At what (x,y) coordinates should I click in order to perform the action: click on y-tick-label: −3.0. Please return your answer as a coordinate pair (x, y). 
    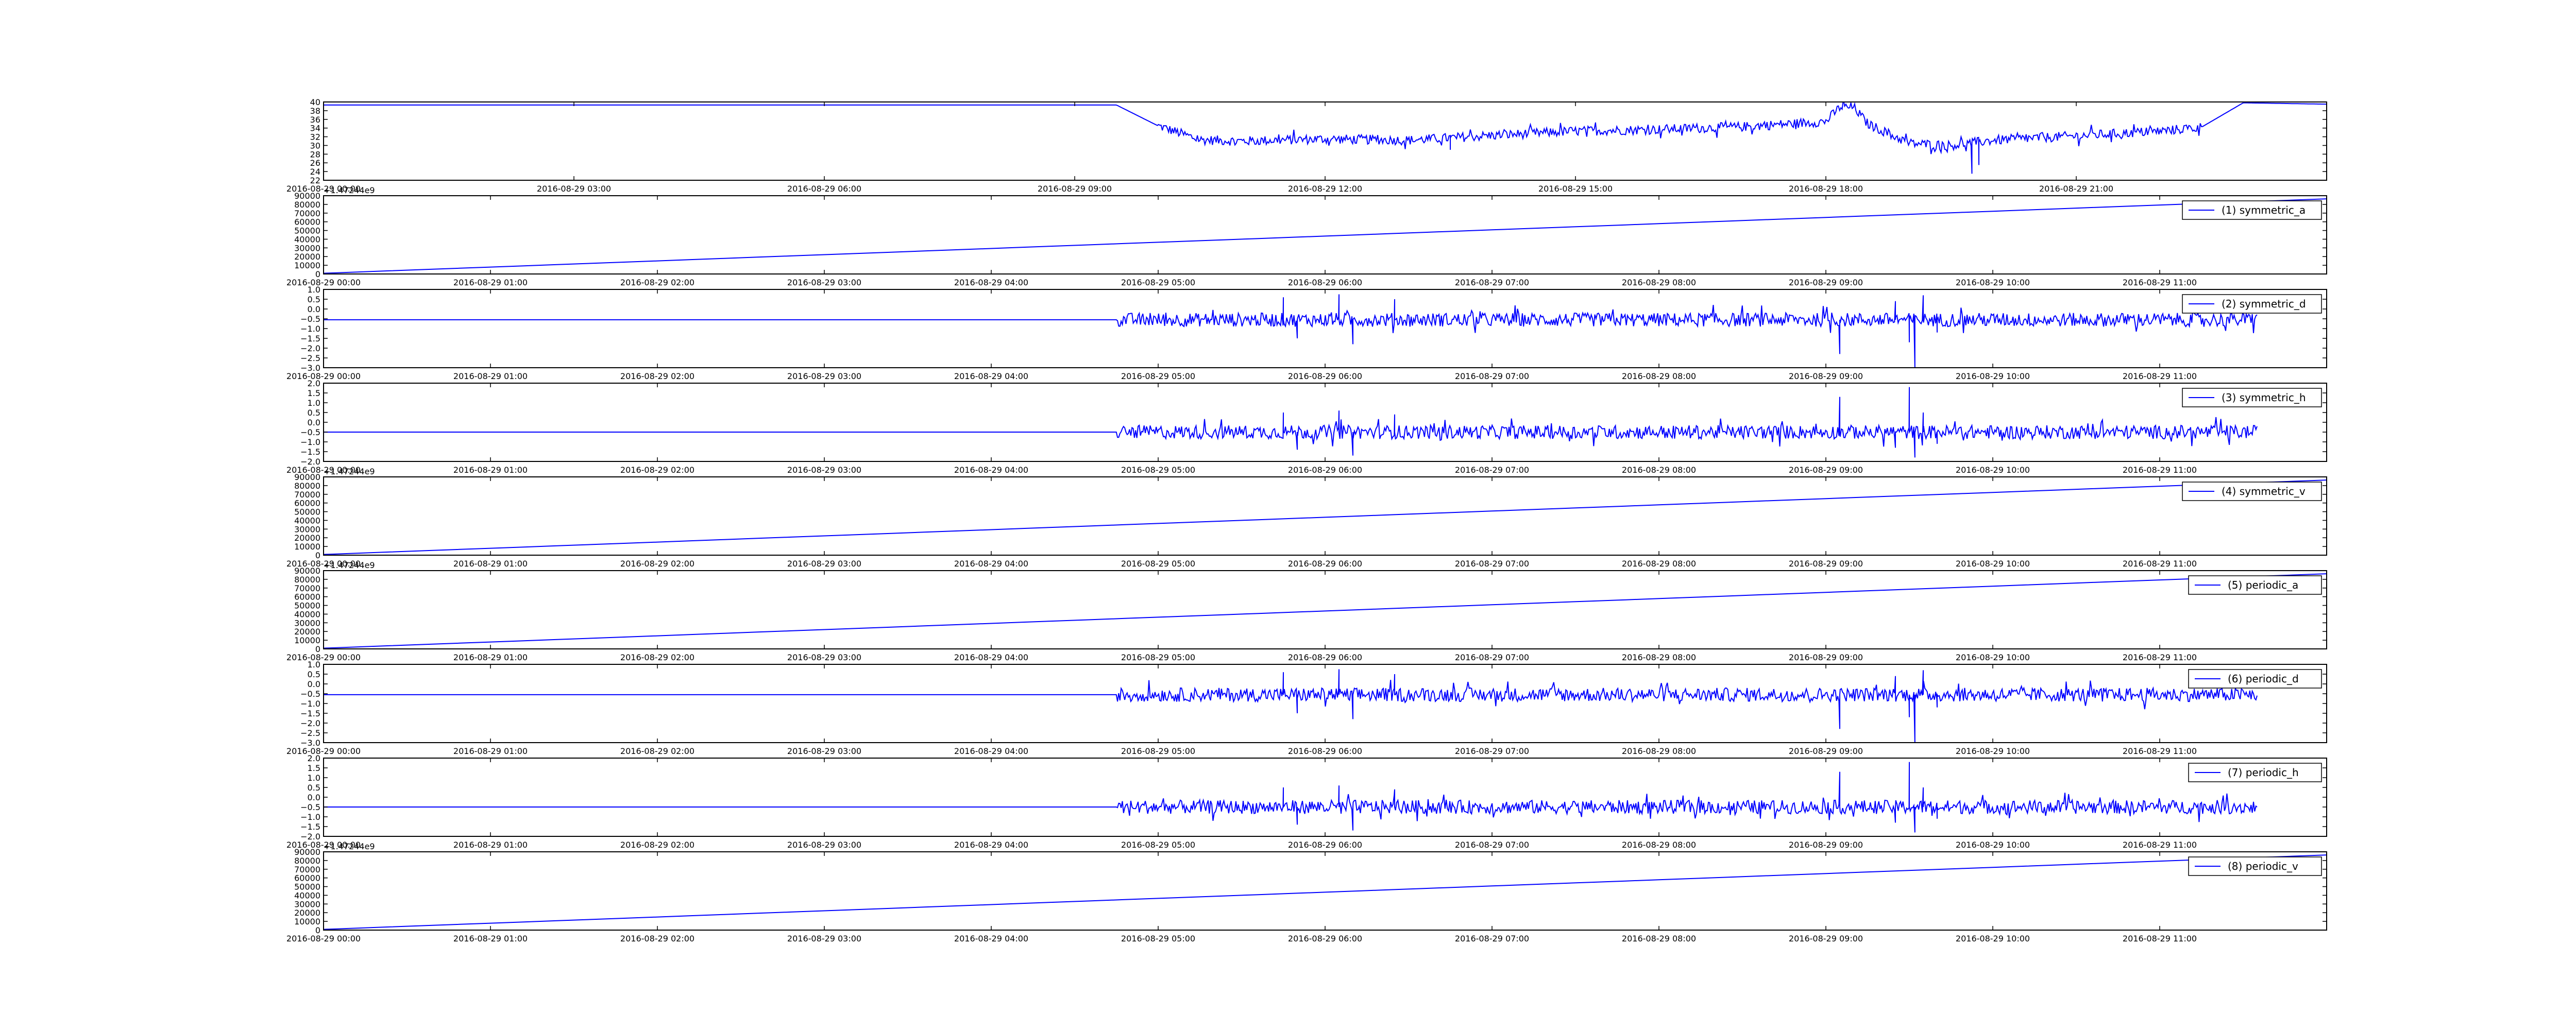
    Looking at the image, I should click on (310, 743).